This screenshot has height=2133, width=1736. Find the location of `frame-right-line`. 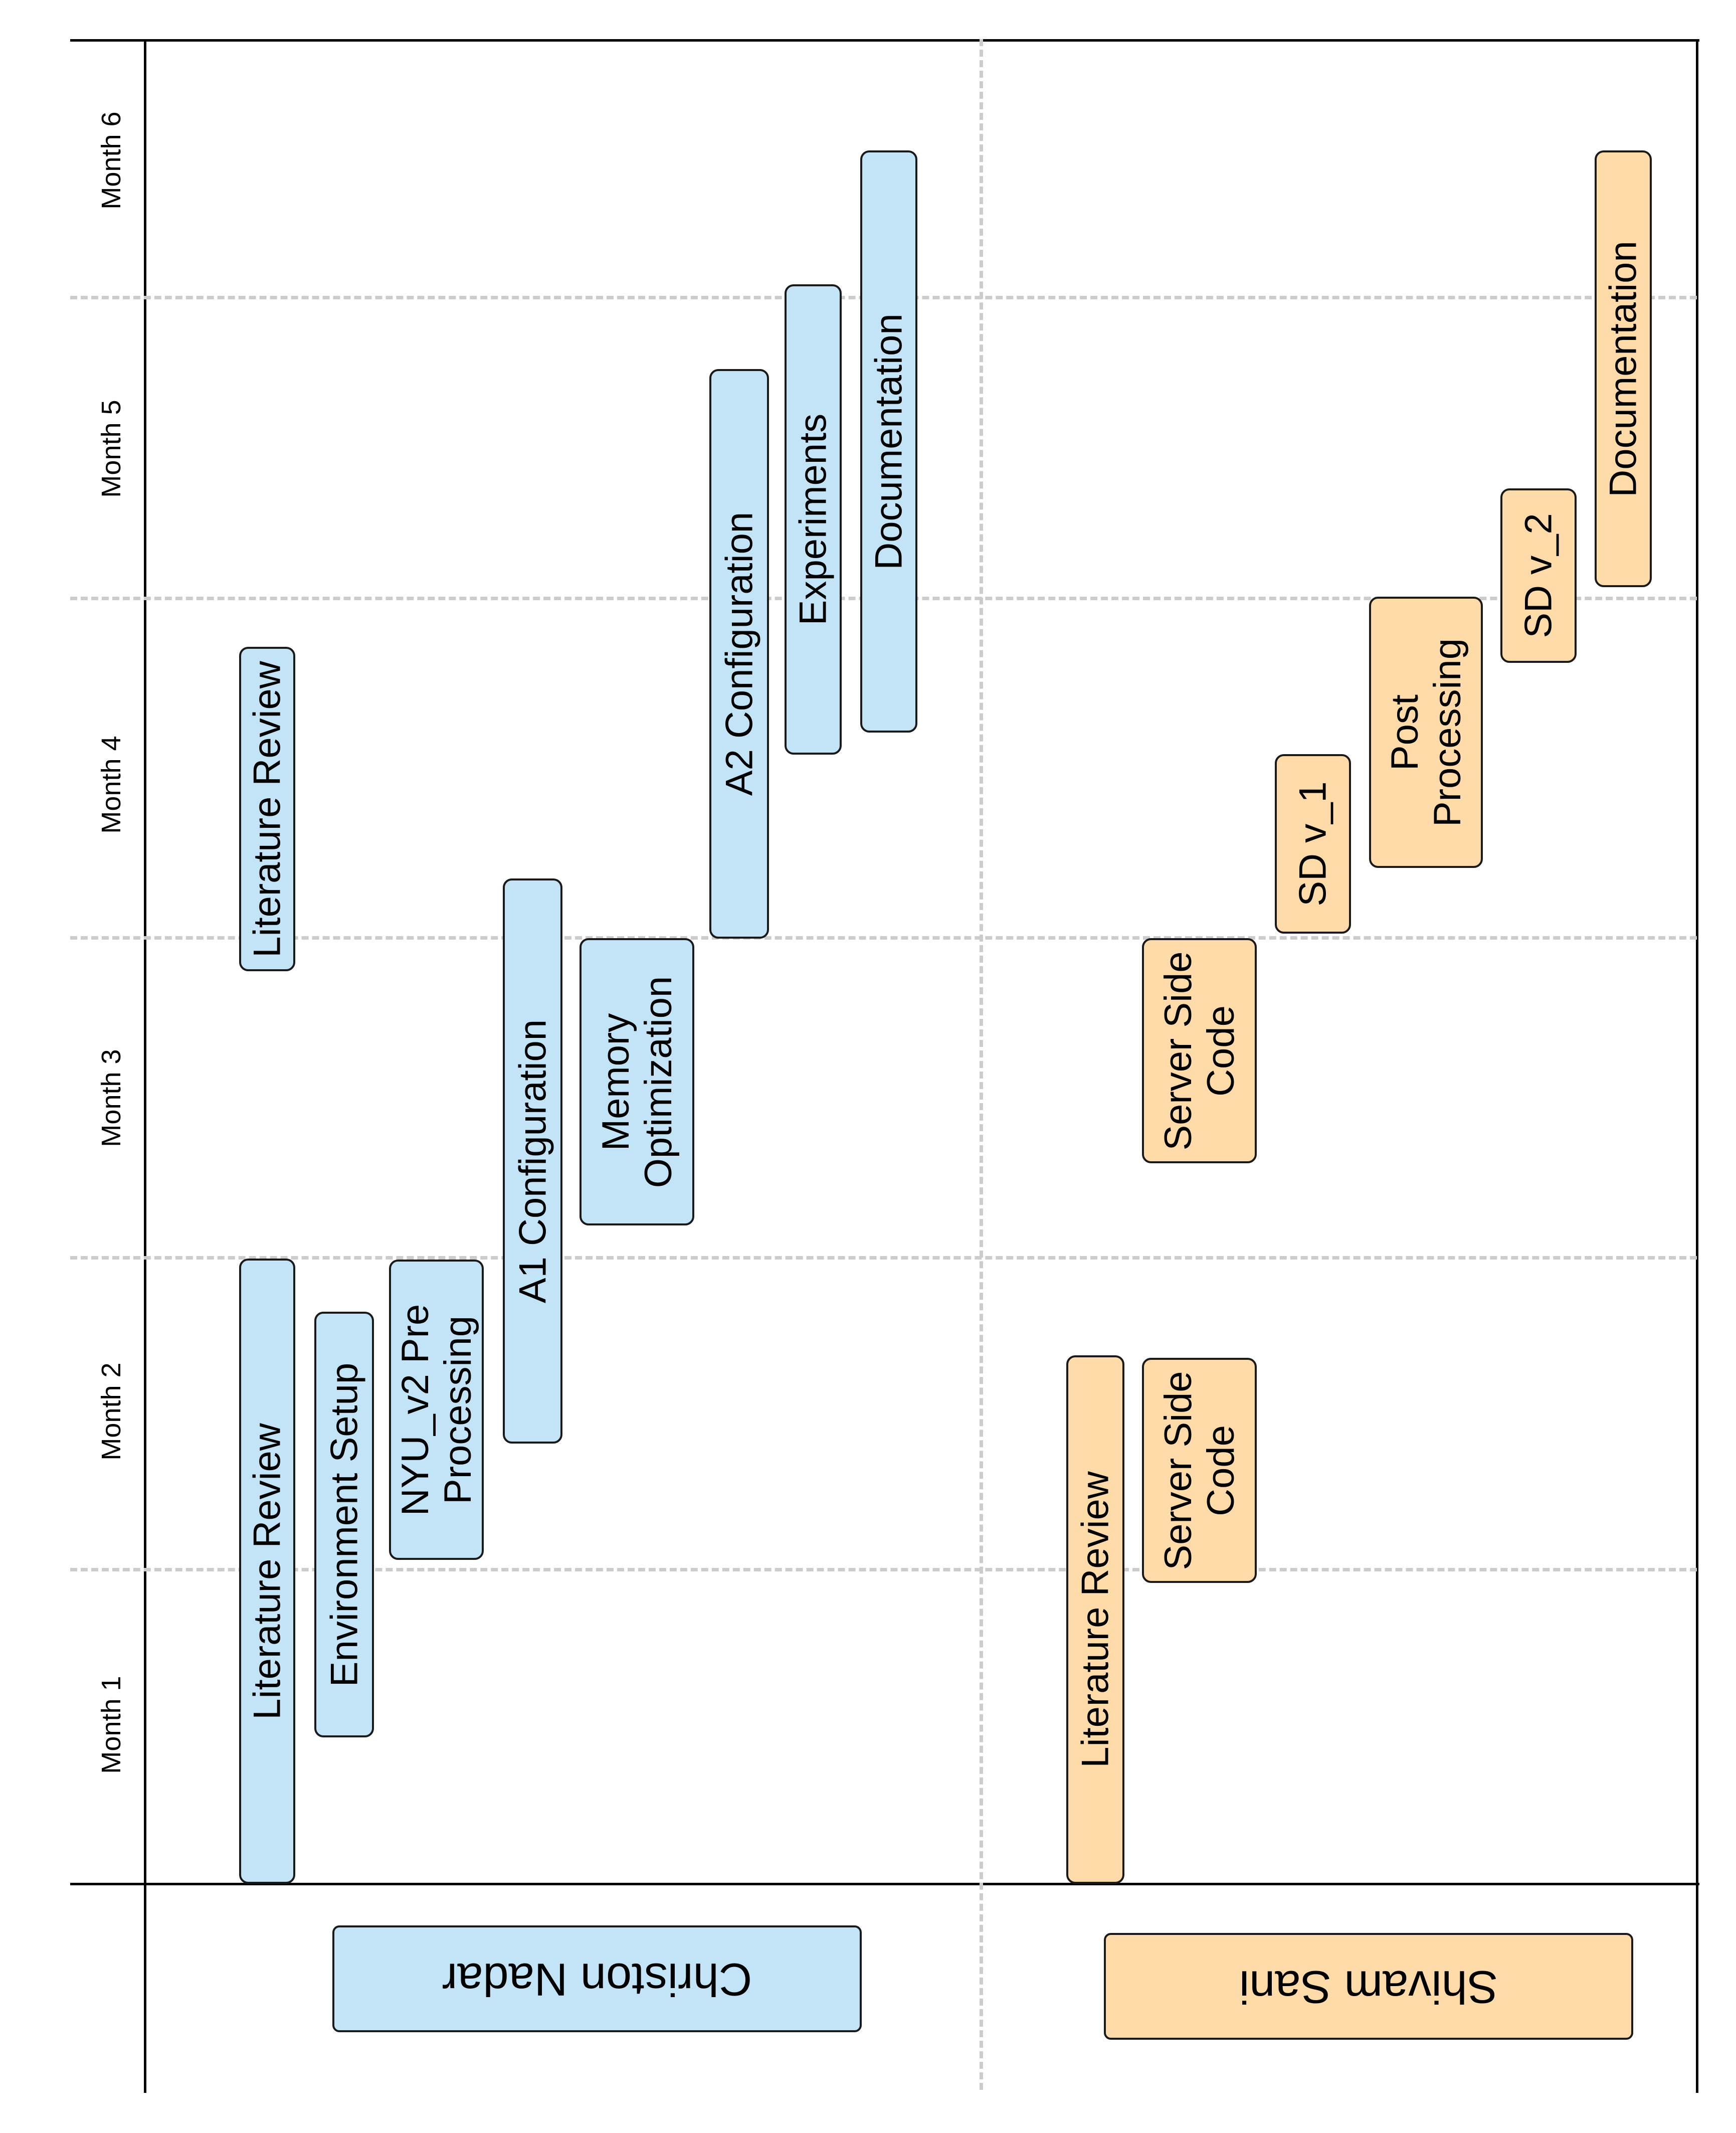

frame-right-line is located at coordinates (1697, 1066).